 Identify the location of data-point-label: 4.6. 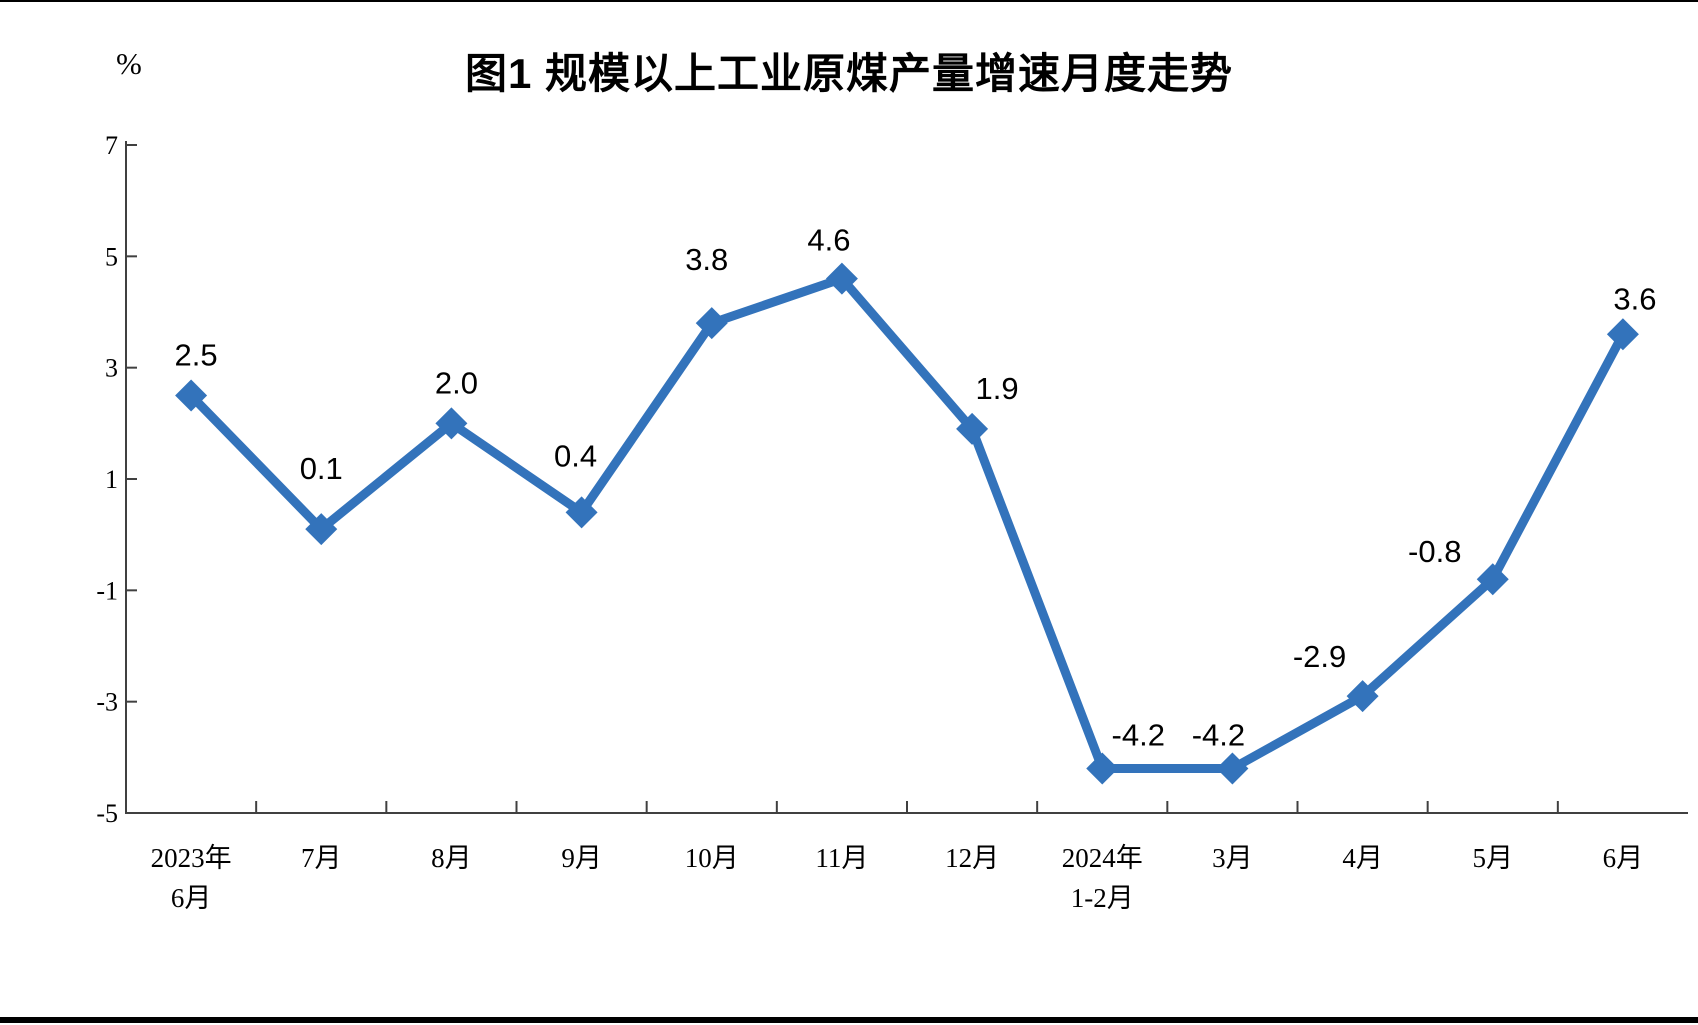
(828, 240).